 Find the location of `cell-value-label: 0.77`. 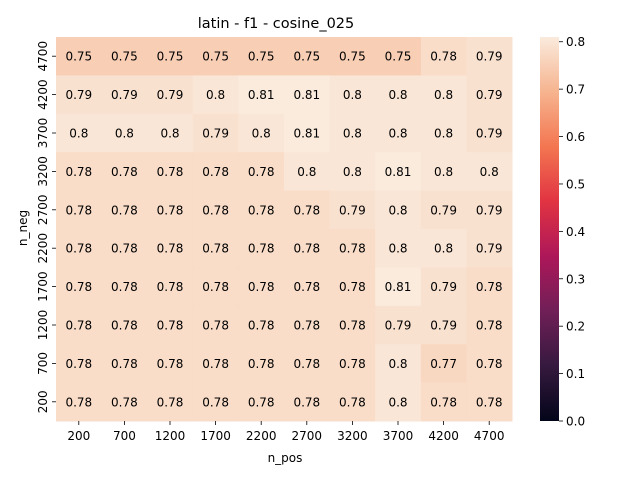

cell-value-label: 0.77 is located at coordinates (443, 364).